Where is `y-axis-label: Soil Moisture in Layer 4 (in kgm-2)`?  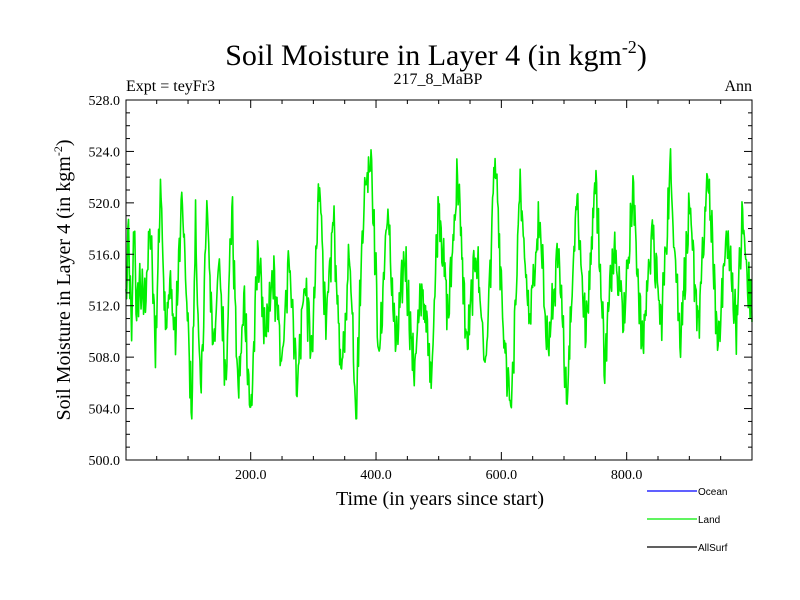
y-axis-label: Soil Moisture in Layer 4 (in kgm-2) is located at coordinates (63, 279).